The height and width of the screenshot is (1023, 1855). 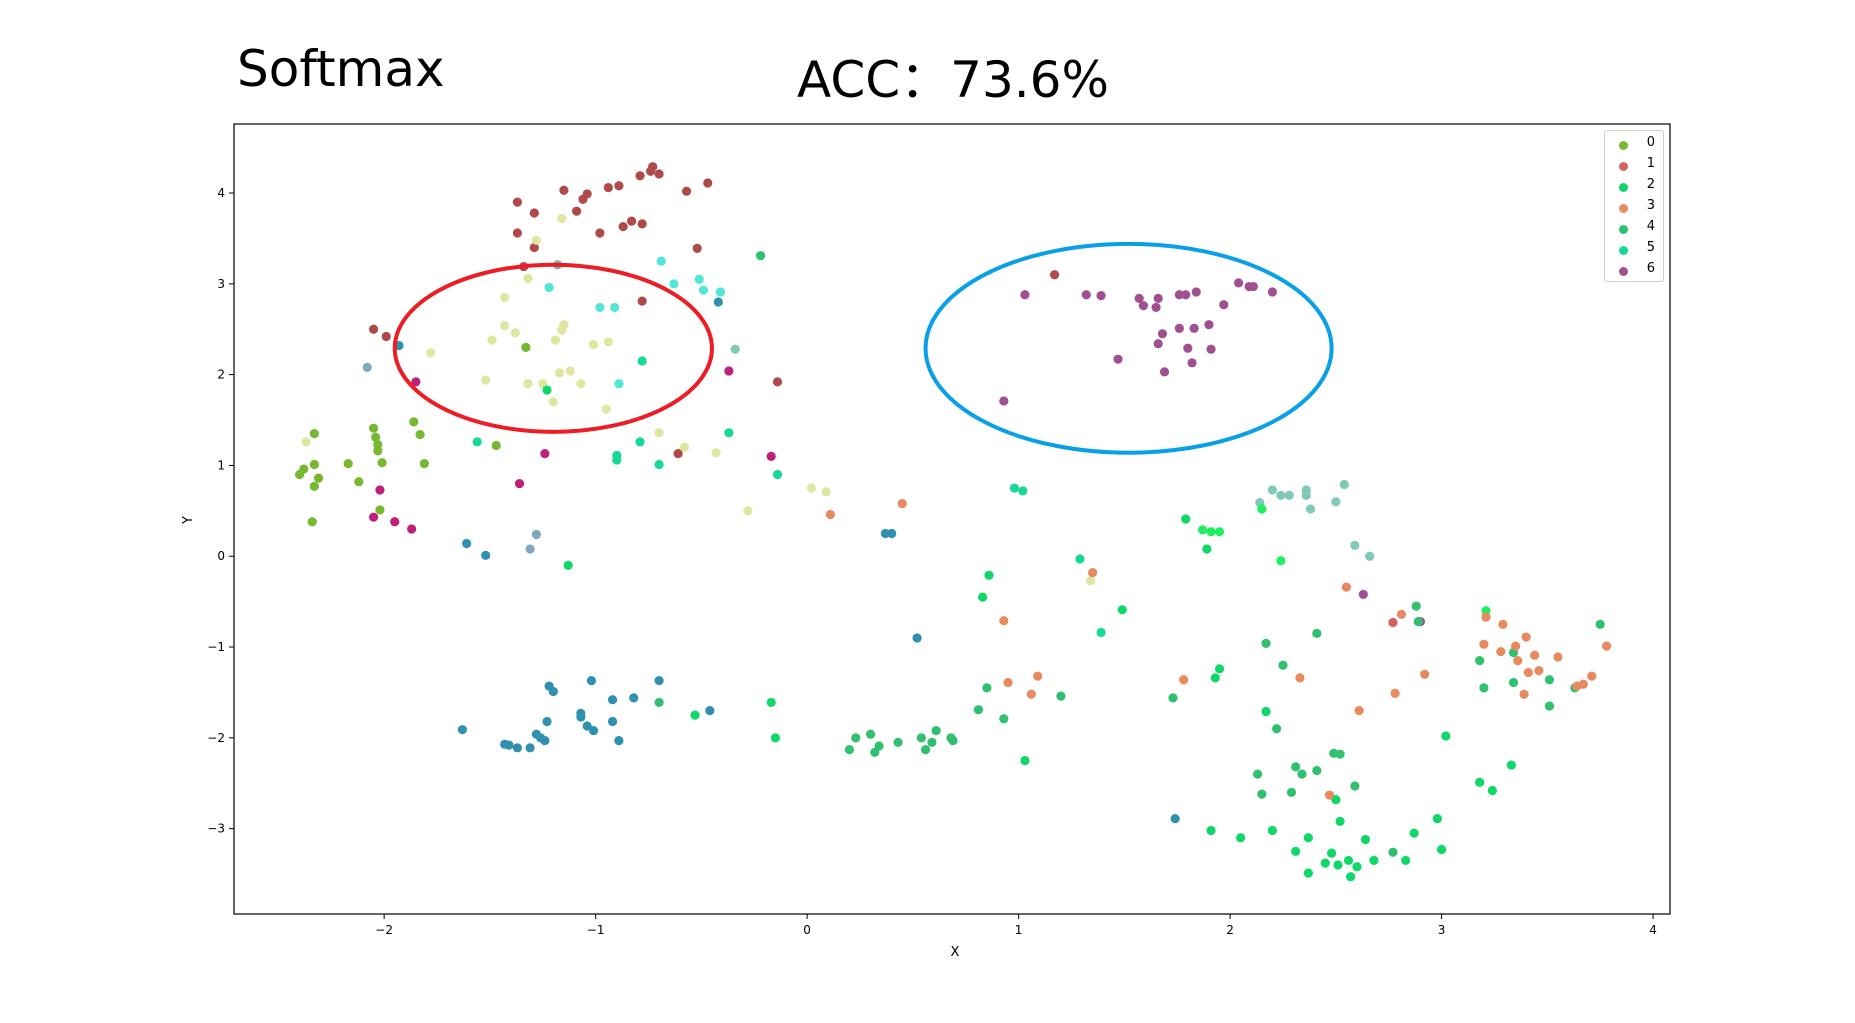 What do you see at coordinates (1634, 187) in the screenshot?
I see `legend-item: 2` at bounding box center [1634, 187].